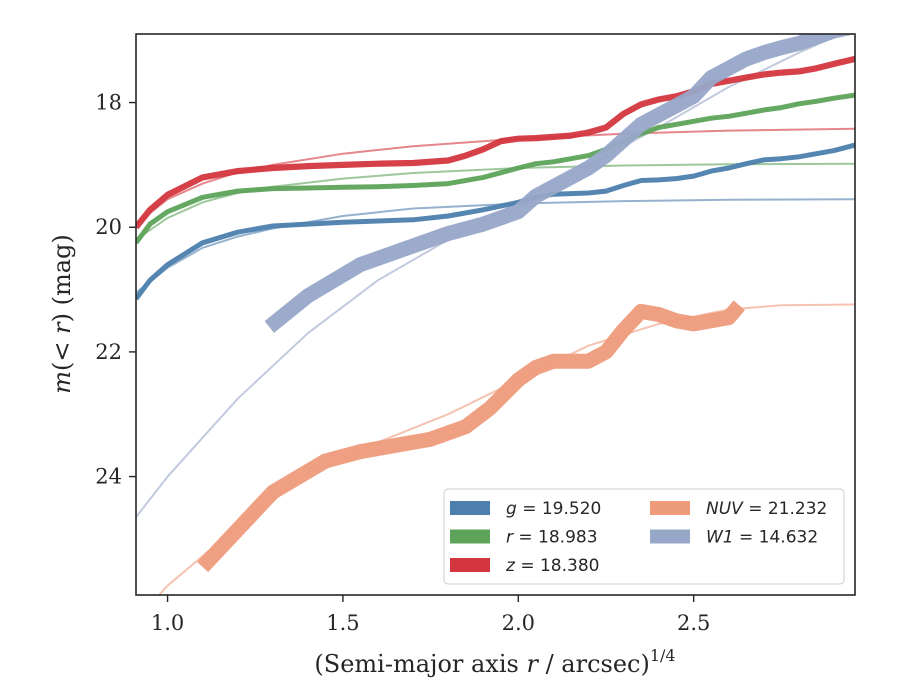  What do you see at coordinates (663, 655) in the screenshot?
I see `x-axis-label-exponent: 1/4` at bounding box center [663, 655].